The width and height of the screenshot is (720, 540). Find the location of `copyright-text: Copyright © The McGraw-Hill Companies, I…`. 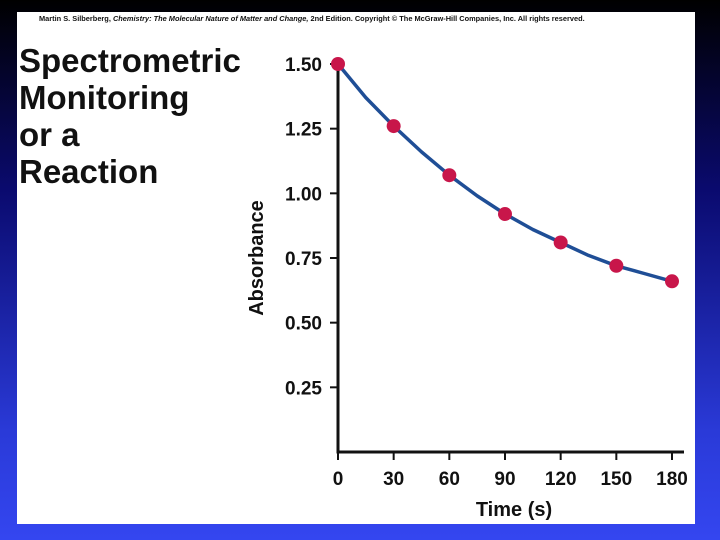

copyright-text: Copyright © The McGraw-Hill Companies, I… is located at coordinates (469, 18).